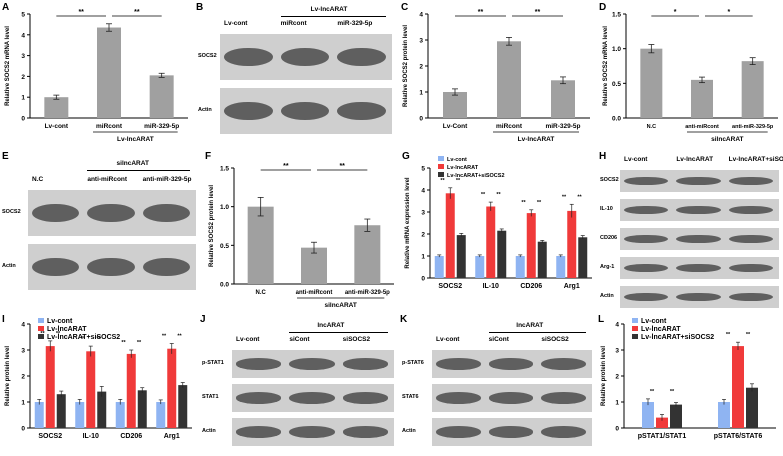 This screenshot has width=783, height=456. Describe the element at coordinates (11, 212) in the screenshot. I see `blot-row-label-e: SOCS2` at that location.